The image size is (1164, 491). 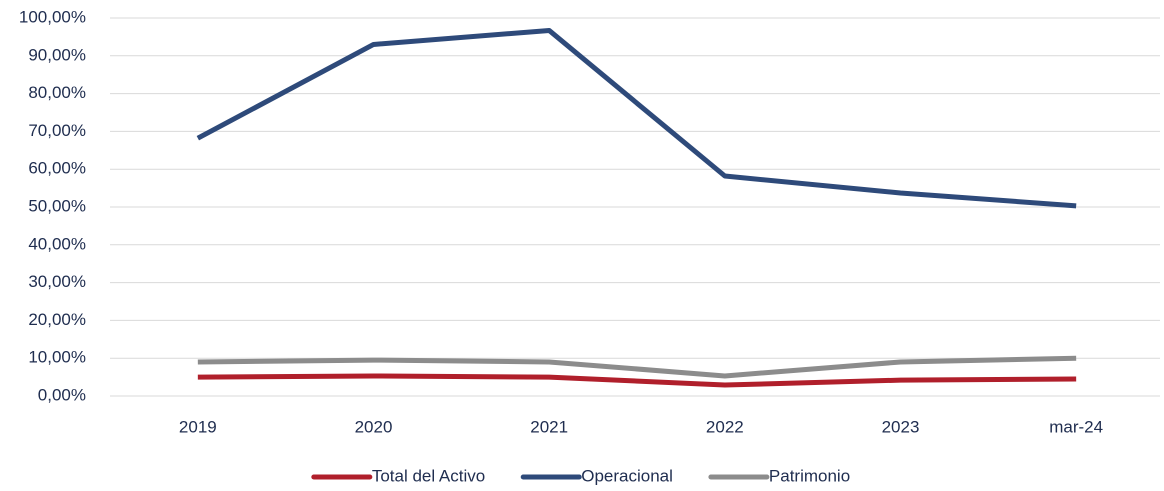 What do you see at coordinates (57, 54) in the screenshot?
I see `y-tick-label: 90,00%` at bounding box center [57, 54].